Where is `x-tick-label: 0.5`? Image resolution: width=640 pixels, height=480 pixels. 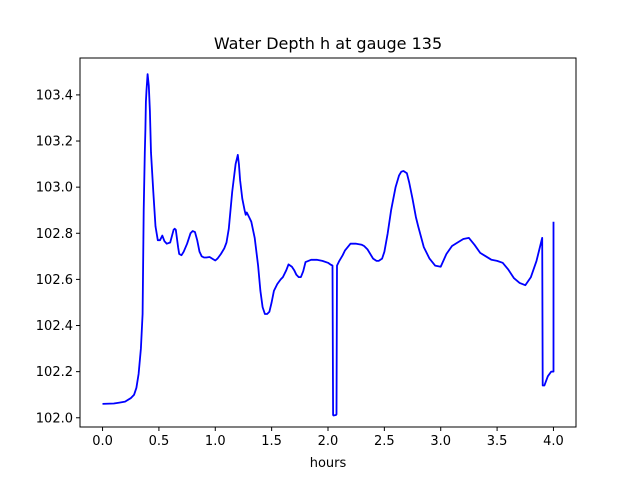 x-tick-label: 0.5 is located at coordinates (159, 441).